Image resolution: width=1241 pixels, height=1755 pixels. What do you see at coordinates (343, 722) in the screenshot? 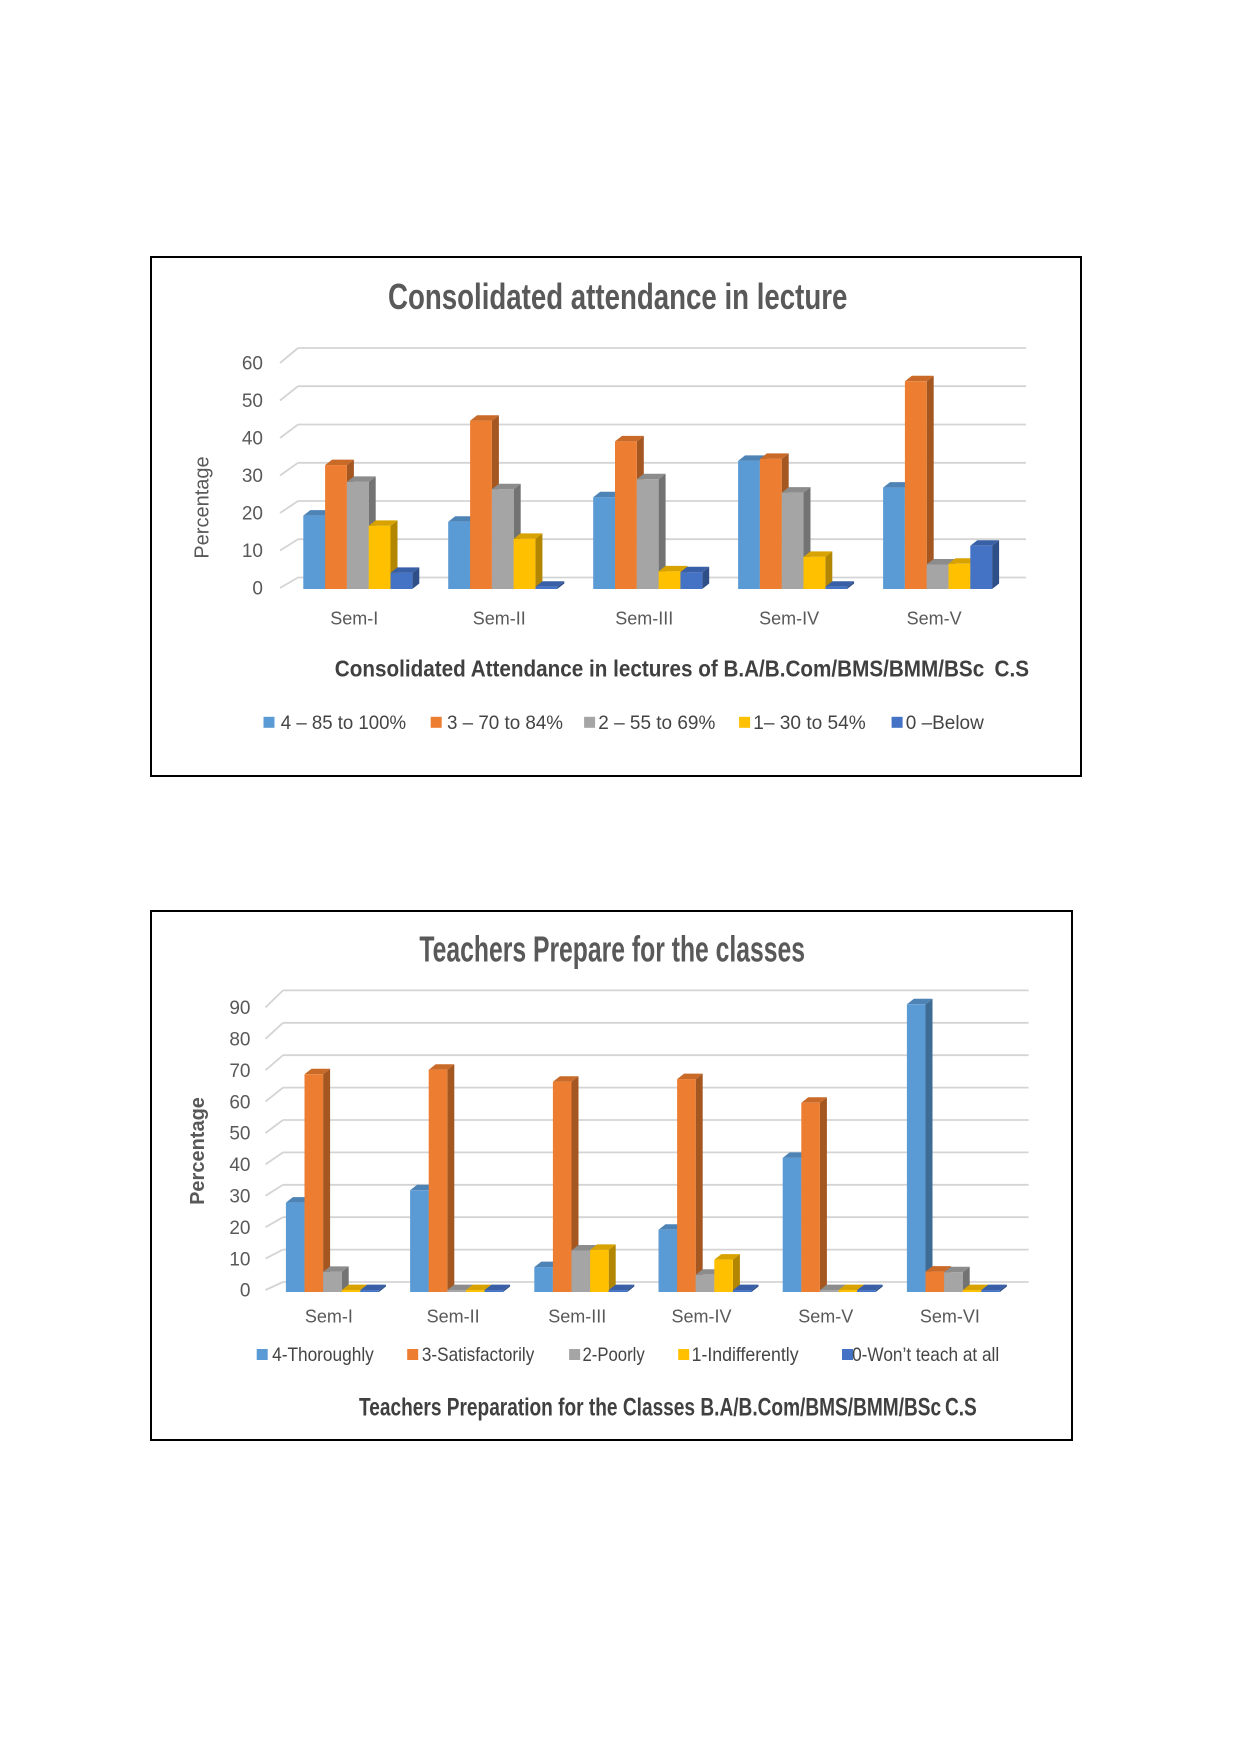
I see `svg-text: 4 – 85 to 100%` at bounding box center [343, 722].